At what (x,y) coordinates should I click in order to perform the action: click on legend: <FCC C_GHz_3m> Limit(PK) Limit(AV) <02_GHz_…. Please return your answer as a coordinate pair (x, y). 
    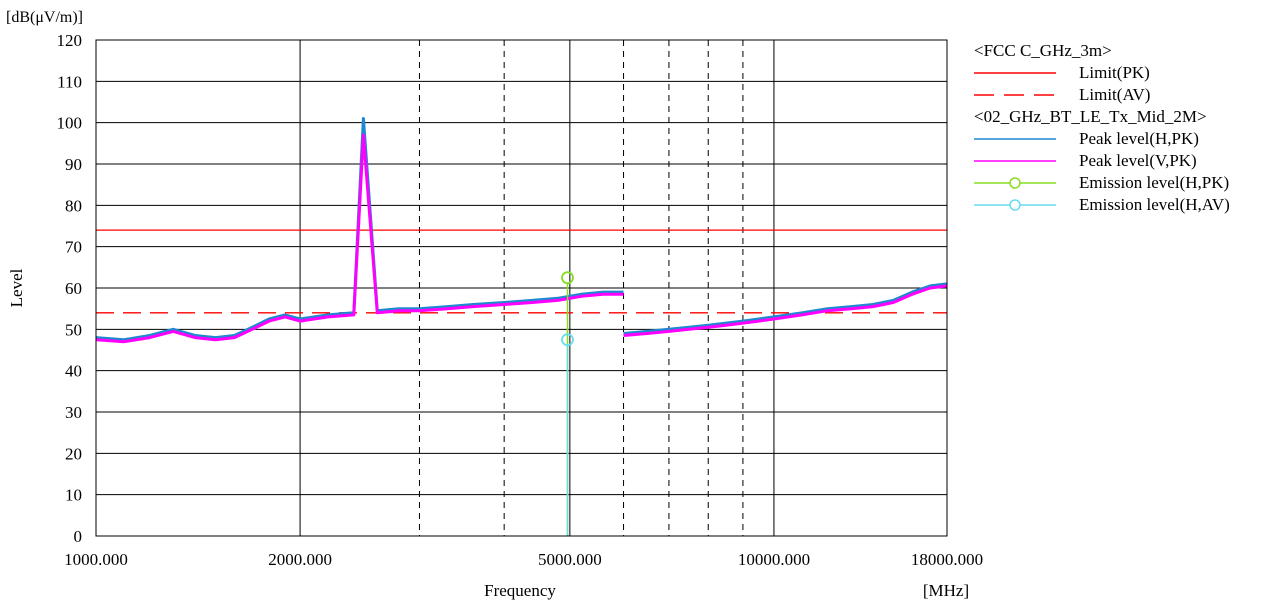
    Looking at the image, I should click on (1102, 127).